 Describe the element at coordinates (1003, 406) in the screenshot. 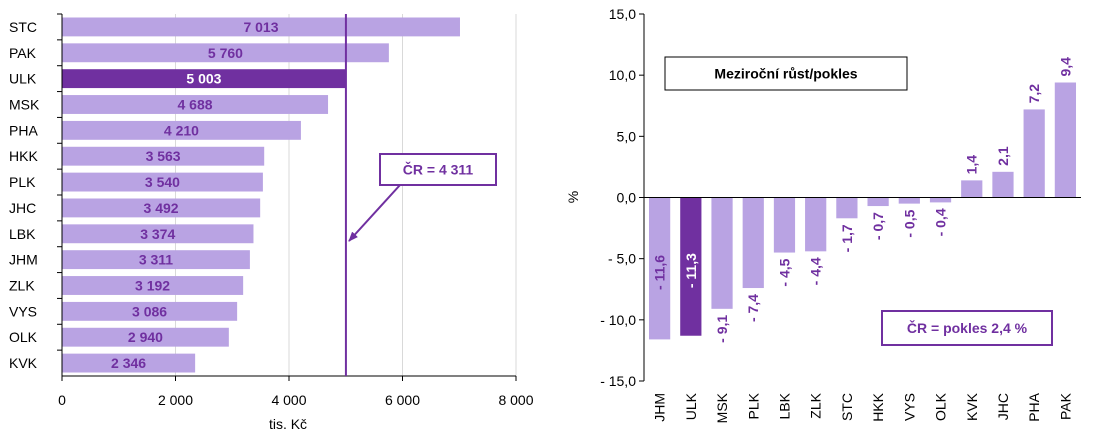

I see `right-category-label: JHC` at that location.